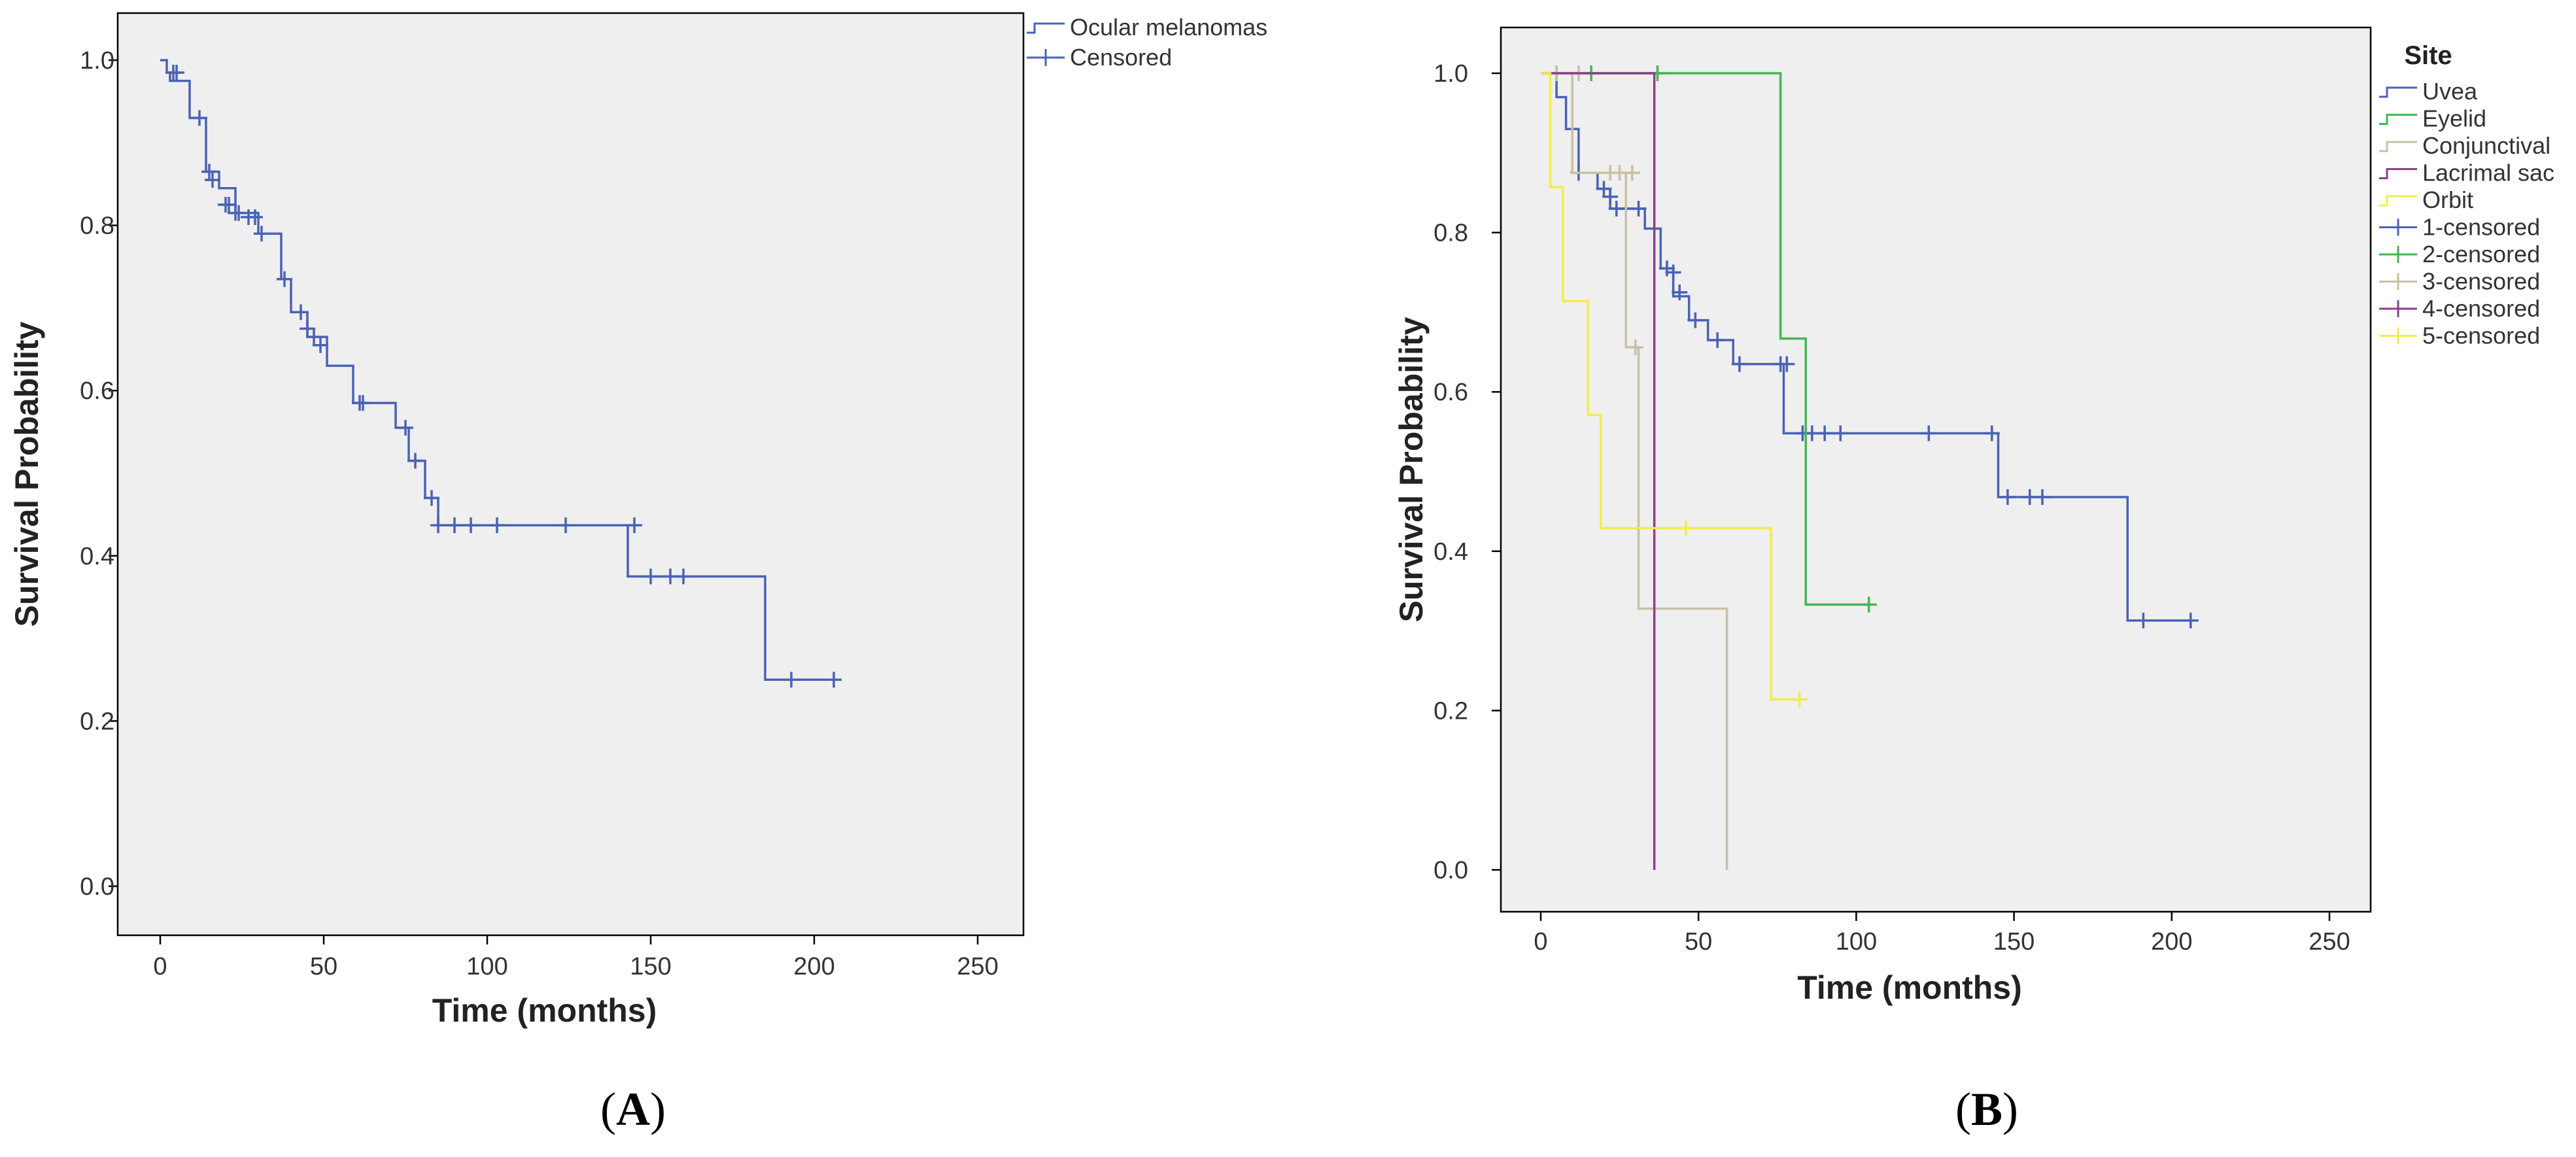 Image resolution: width=2576 pixels, height=1157 pixels. I want to click on panel-label-b-text: B, so click(1987, 1109).